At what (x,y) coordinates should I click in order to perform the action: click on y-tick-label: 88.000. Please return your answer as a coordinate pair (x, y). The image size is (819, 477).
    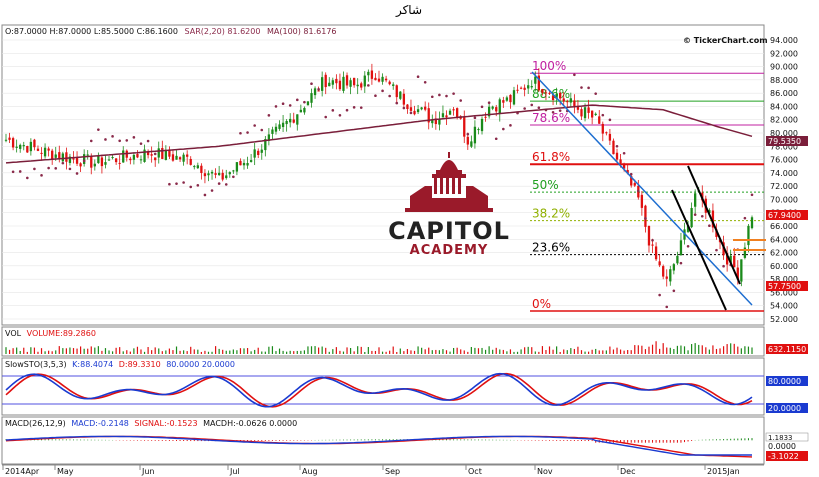
    Looking at the image, I should click on (784, 80).